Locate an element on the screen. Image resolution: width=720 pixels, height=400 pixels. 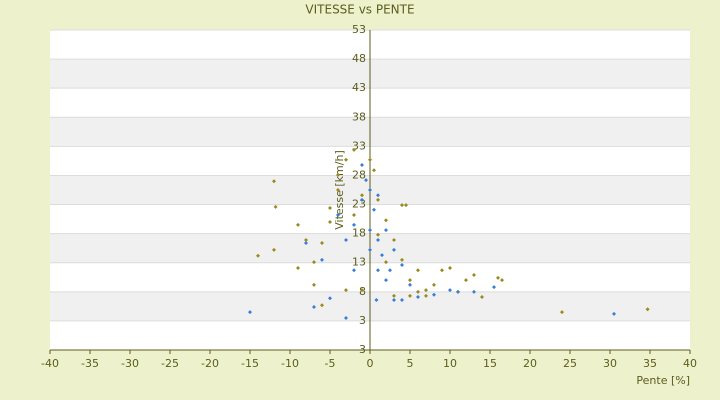
x-tick-label: -25 is located at coordinates (170, 363).